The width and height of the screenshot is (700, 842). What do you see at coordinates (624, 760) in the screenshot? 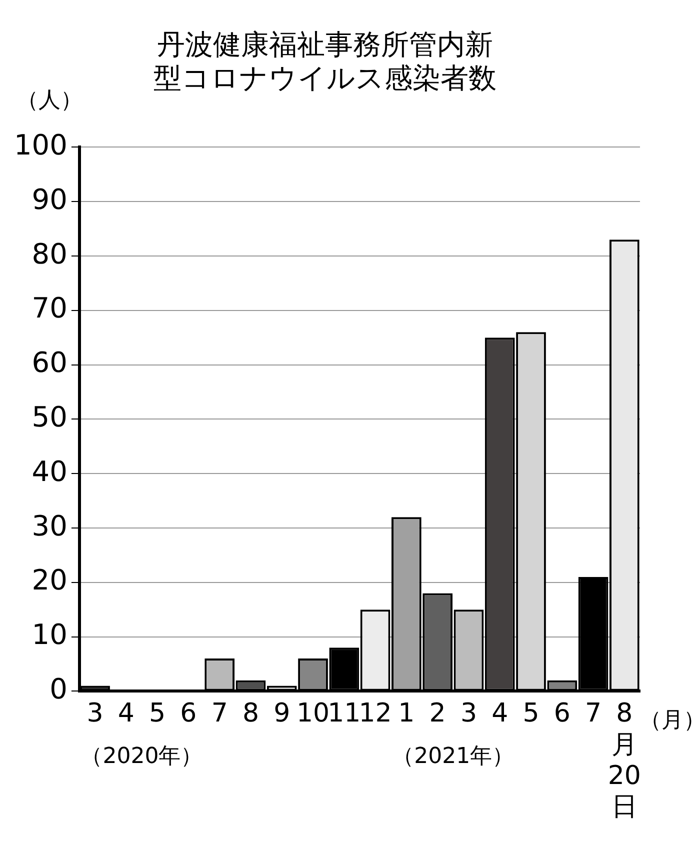
I see `x-tick-label: 8月20日` at bounding box center [624, 760].